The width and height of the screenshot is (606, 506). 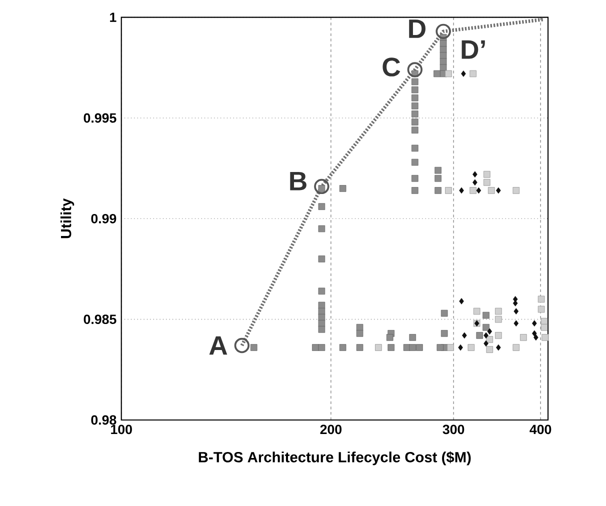 I want to click on annotation: B, so click(x=298, y=181).